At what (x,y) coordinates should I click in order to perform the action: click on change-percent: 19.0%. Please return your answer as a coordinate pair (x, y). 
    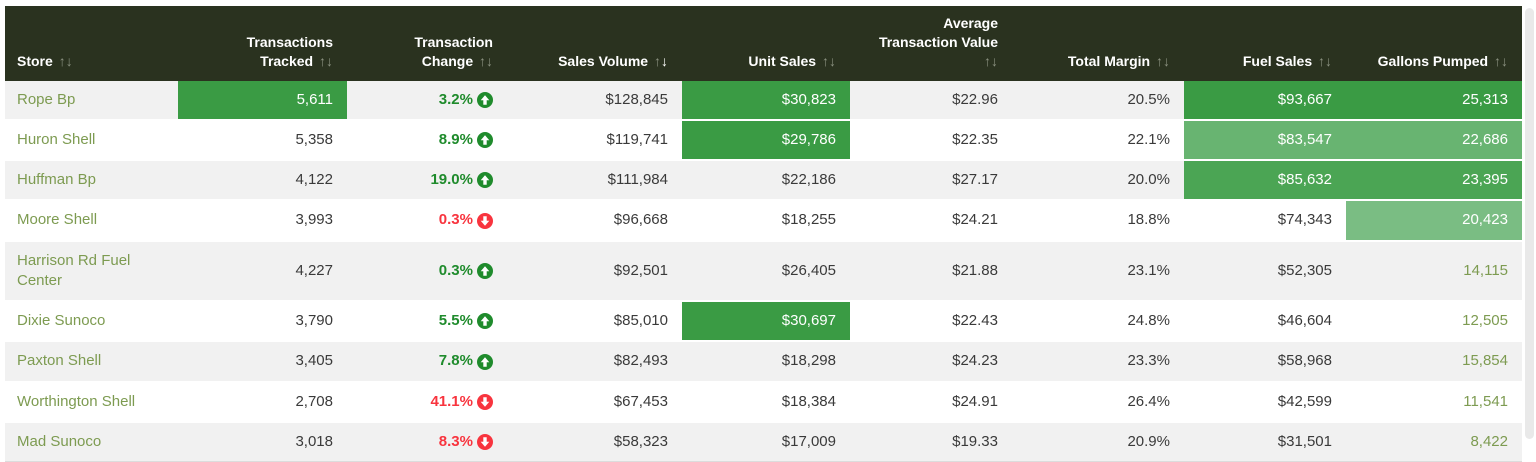
    Looking at the image, I should click on (451, 180).